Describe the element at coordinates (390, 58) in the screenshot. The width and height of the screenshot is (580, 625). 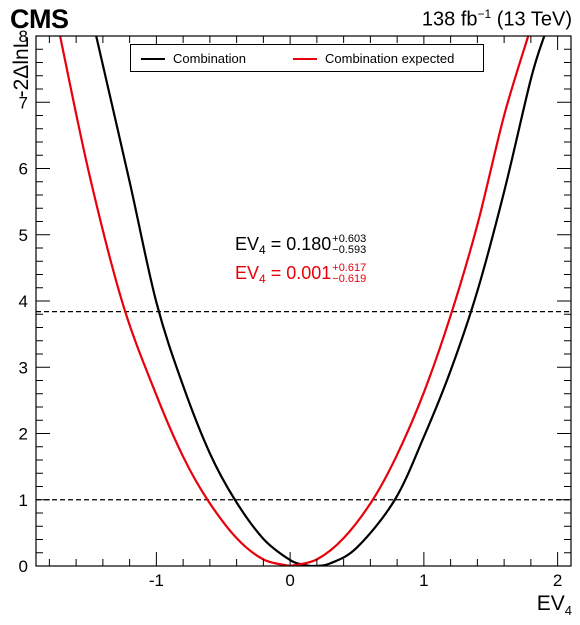
I see `legend-label-expected: Combination expected` at that location.